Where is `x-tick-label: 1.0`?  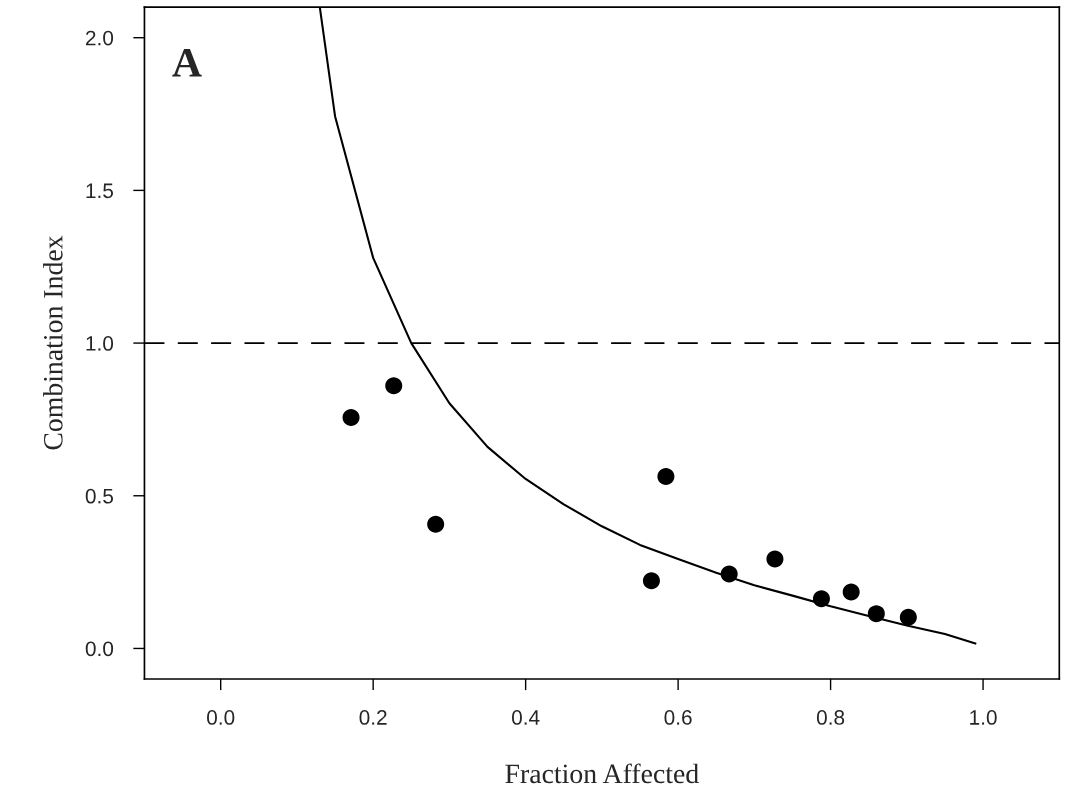
x-tick-label: 1.0 is located at coordinates (983, 717).